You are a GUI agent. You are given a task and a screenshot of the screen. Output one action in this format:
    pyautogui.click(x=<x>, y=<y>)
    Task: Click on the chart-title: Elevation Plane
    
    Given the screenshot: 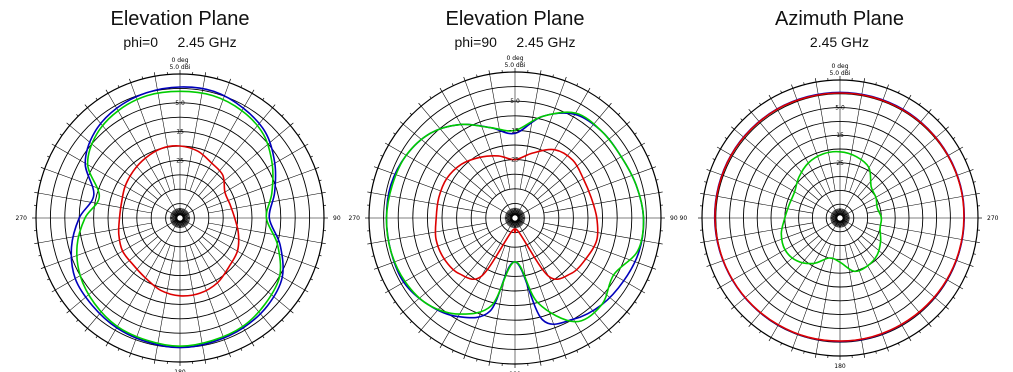 What is the action you would take?
    pyautogui.click(x=515, y=19)
    